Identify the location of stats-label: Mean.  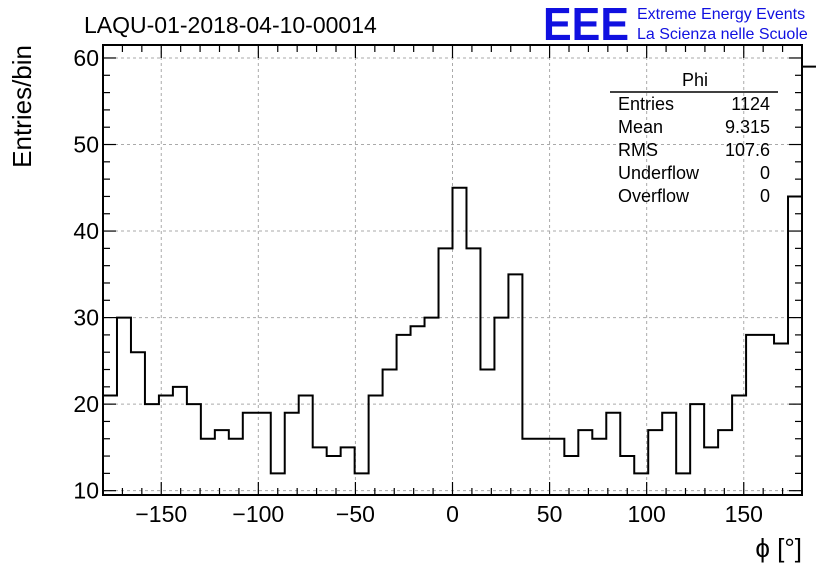
(640, 127).